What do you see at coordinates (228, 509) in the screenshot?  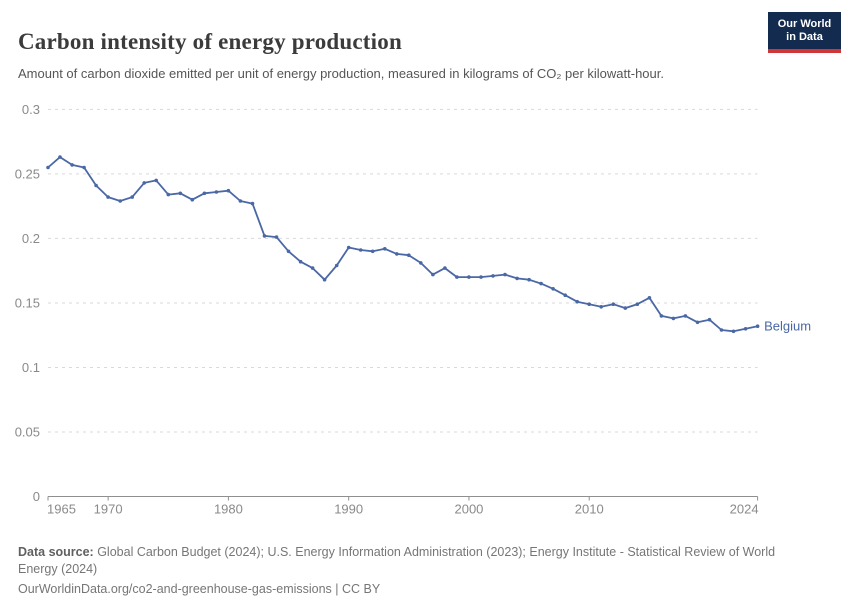 I see `x-tick-label: 1980` at bounding box center [228, 509].